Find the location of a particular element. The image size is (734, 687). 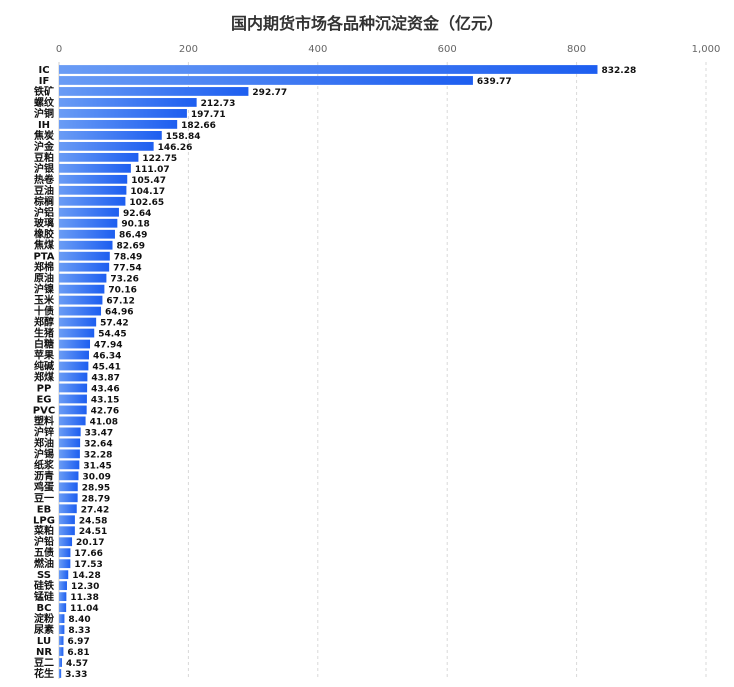

data-label: 41.08 is located at coordinates (104, 422).